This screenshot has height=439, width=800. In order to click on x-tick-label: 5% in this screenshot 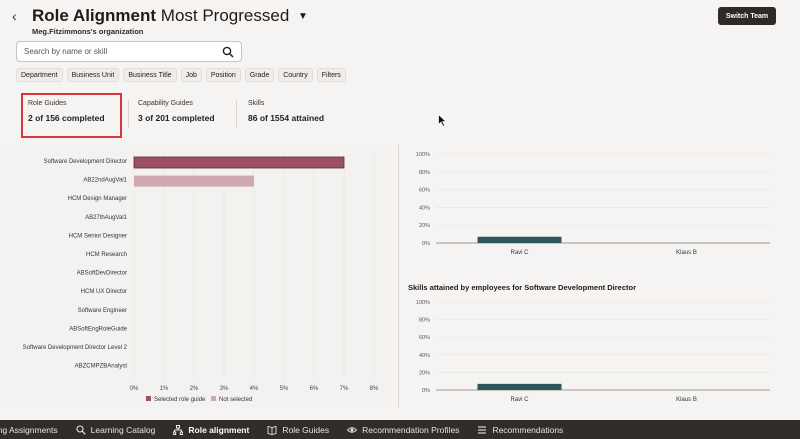, I will do `click(284, 389)`.